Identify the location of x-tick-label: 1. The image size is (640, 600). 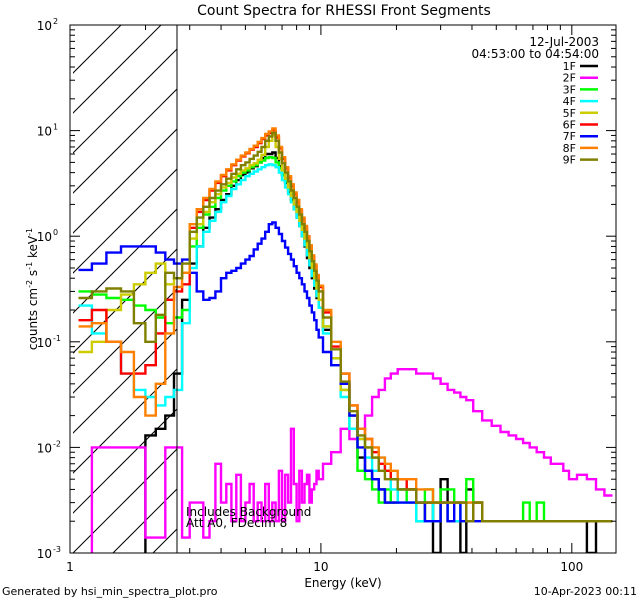
(70, 567).